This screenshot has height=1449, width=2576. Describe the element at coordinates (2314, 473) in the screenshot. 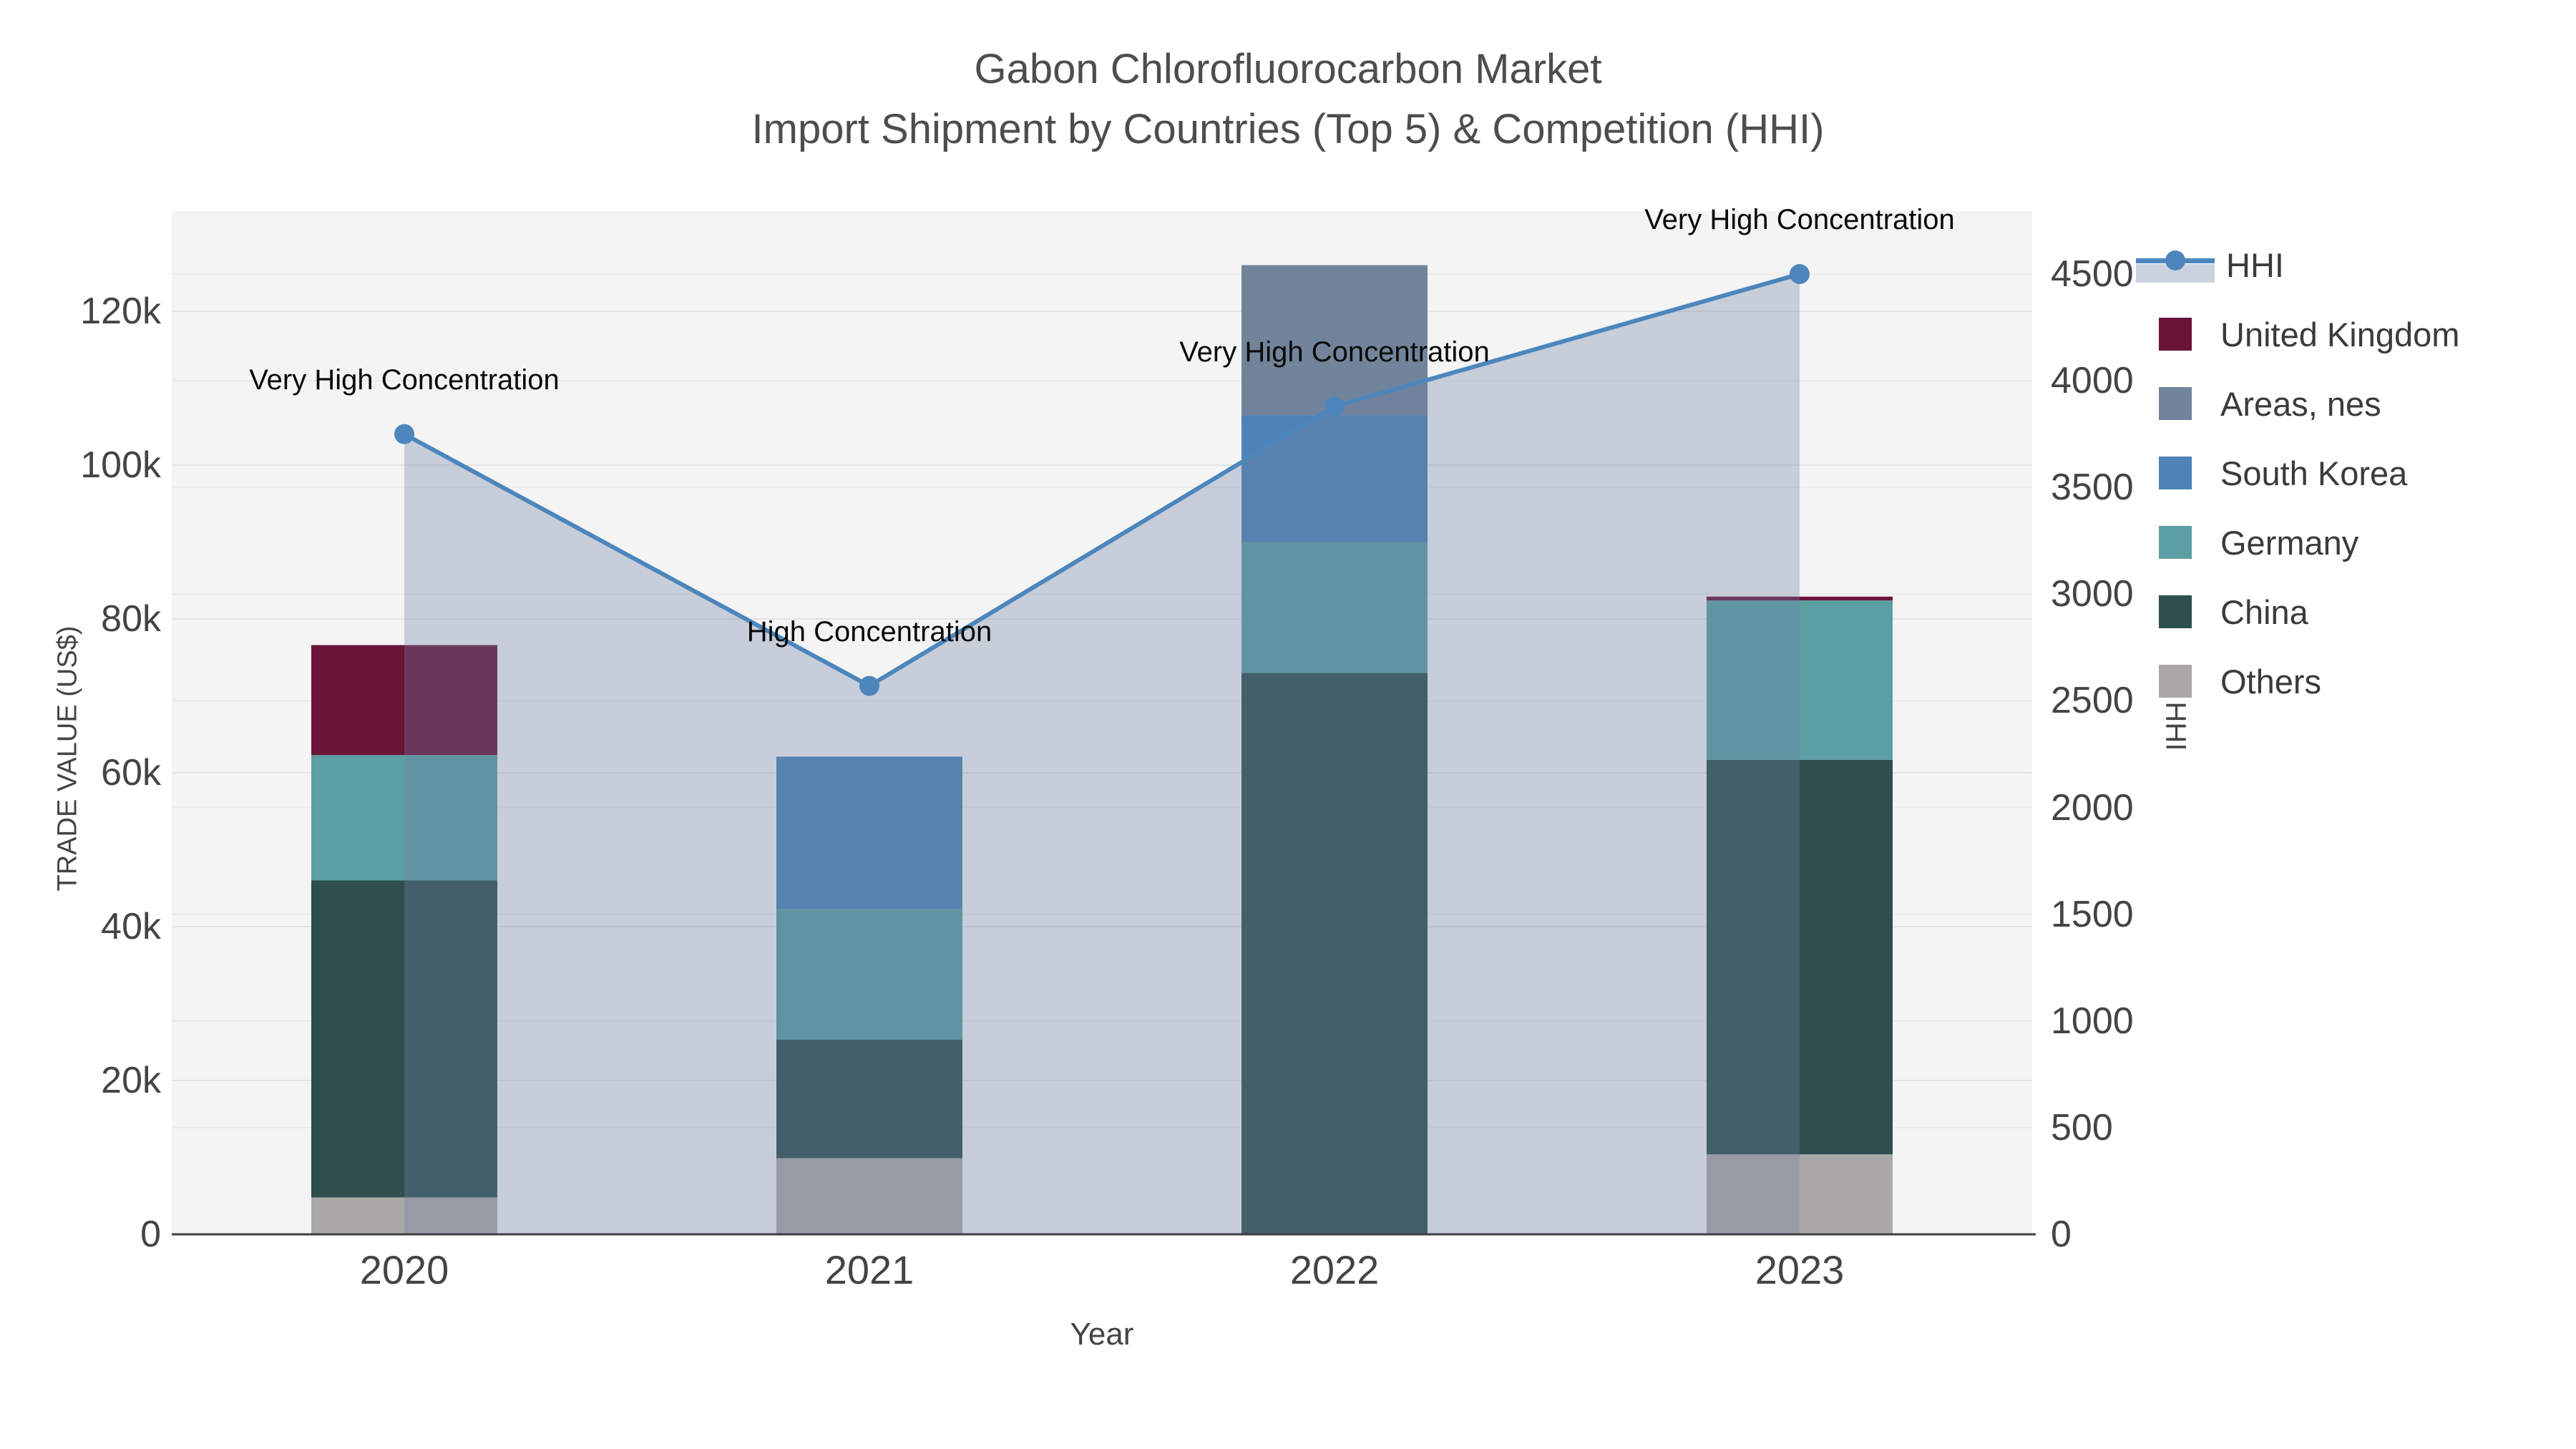

I see `legend-label: South Korea` at that location.